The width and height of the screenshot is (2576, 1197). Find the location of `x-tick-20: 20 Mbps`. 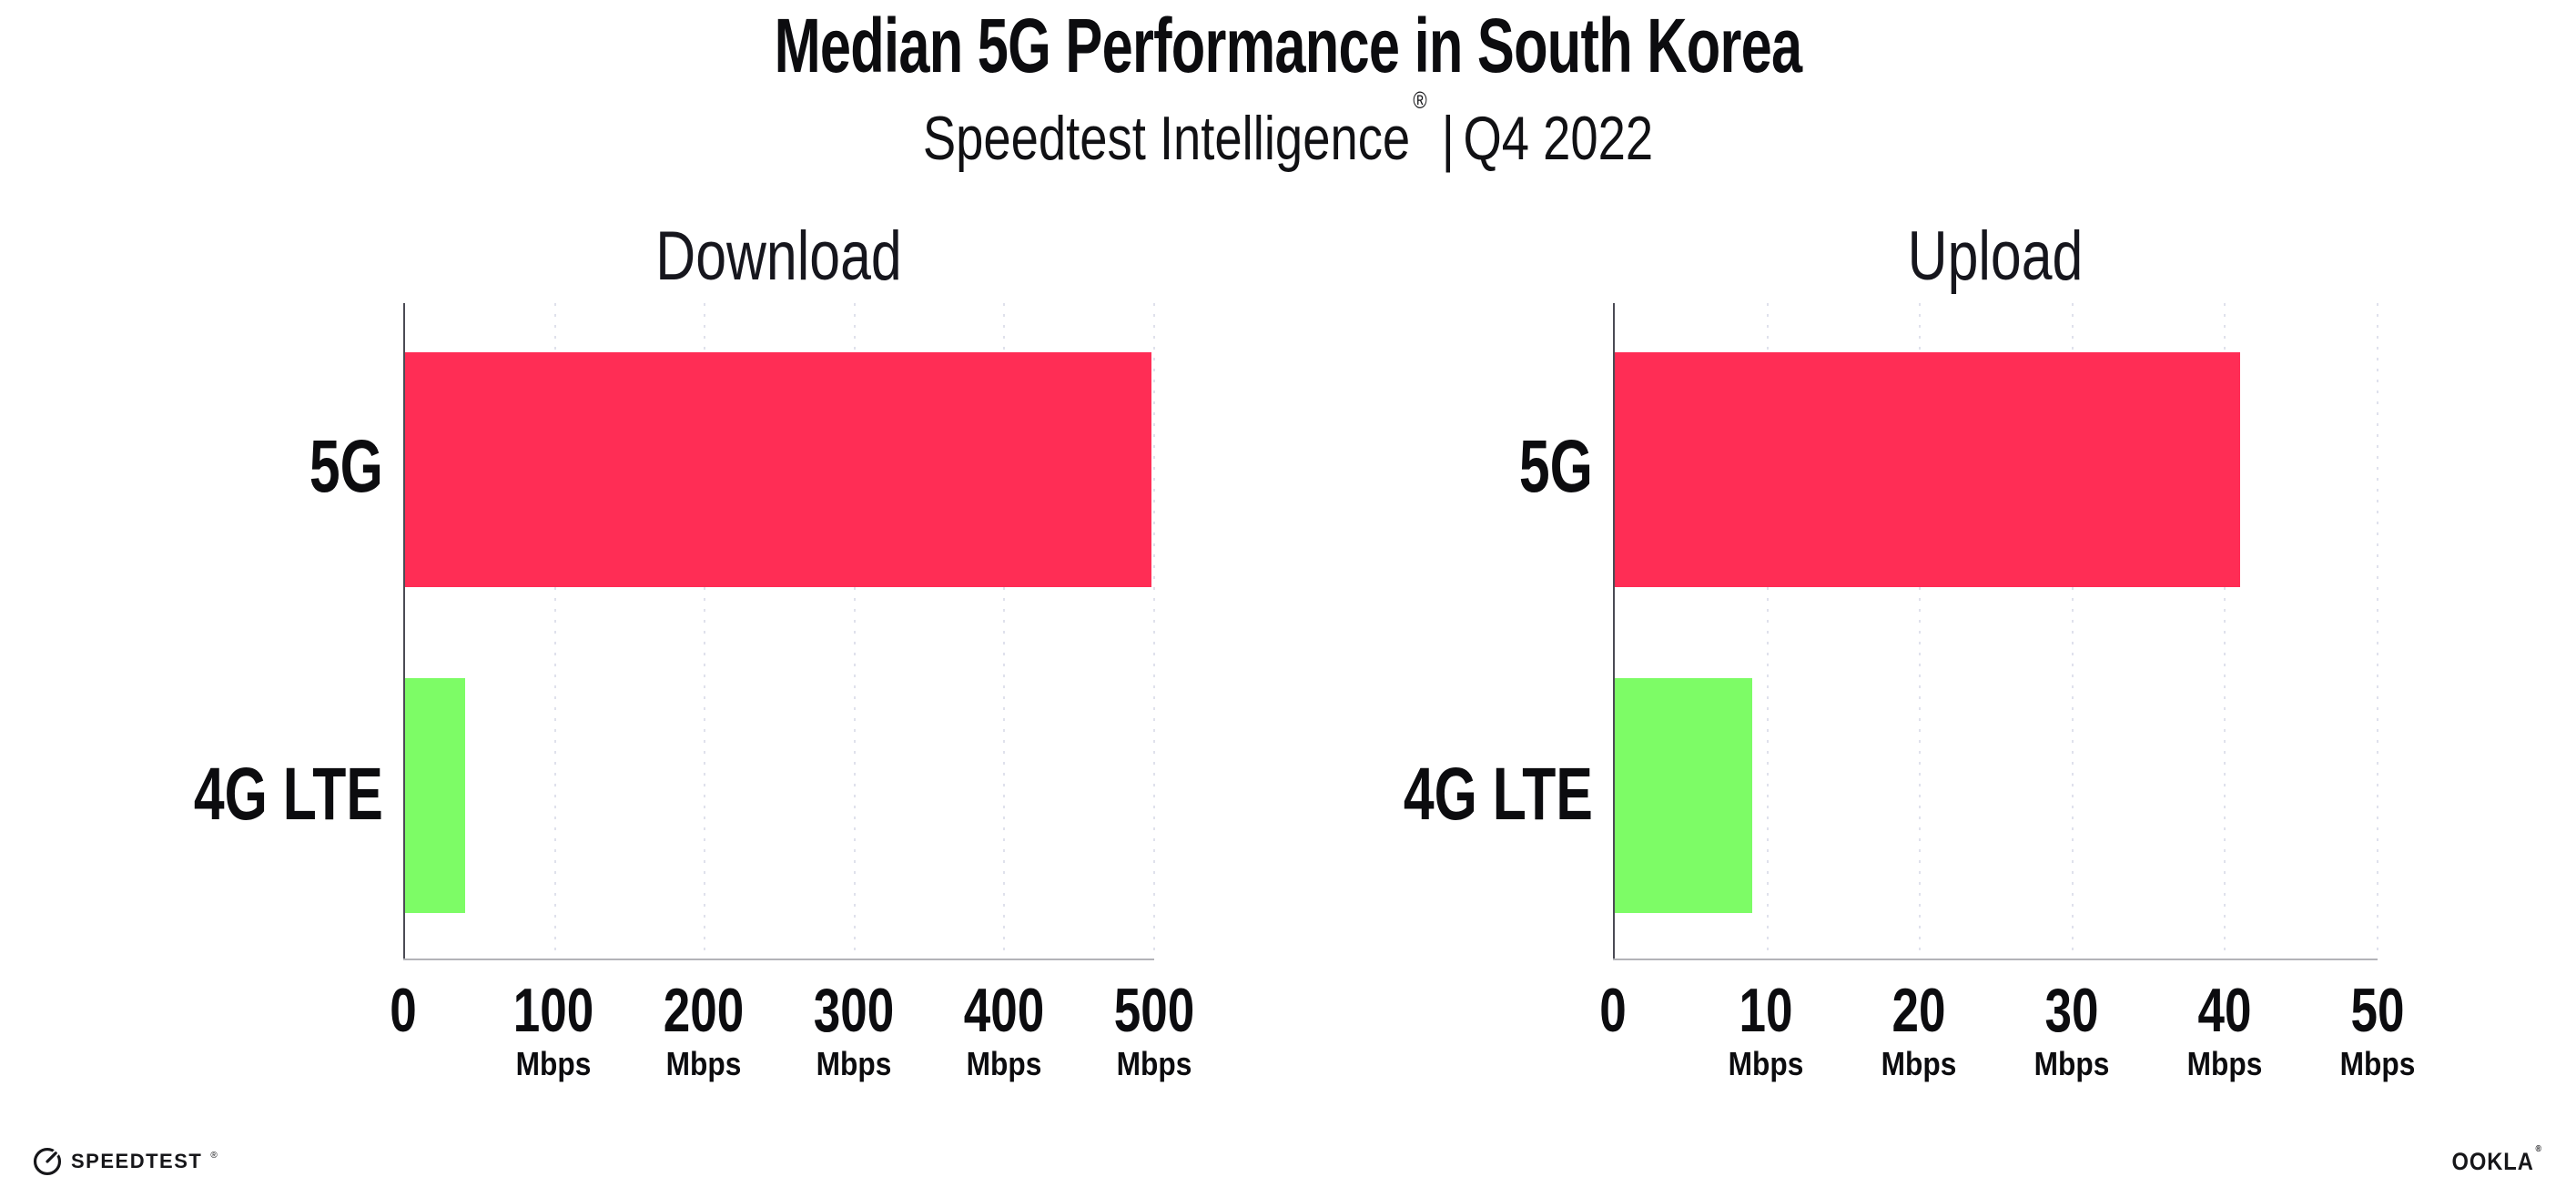

x-tick-20: 20 Mbps is located at coordinates (1919, 1020).